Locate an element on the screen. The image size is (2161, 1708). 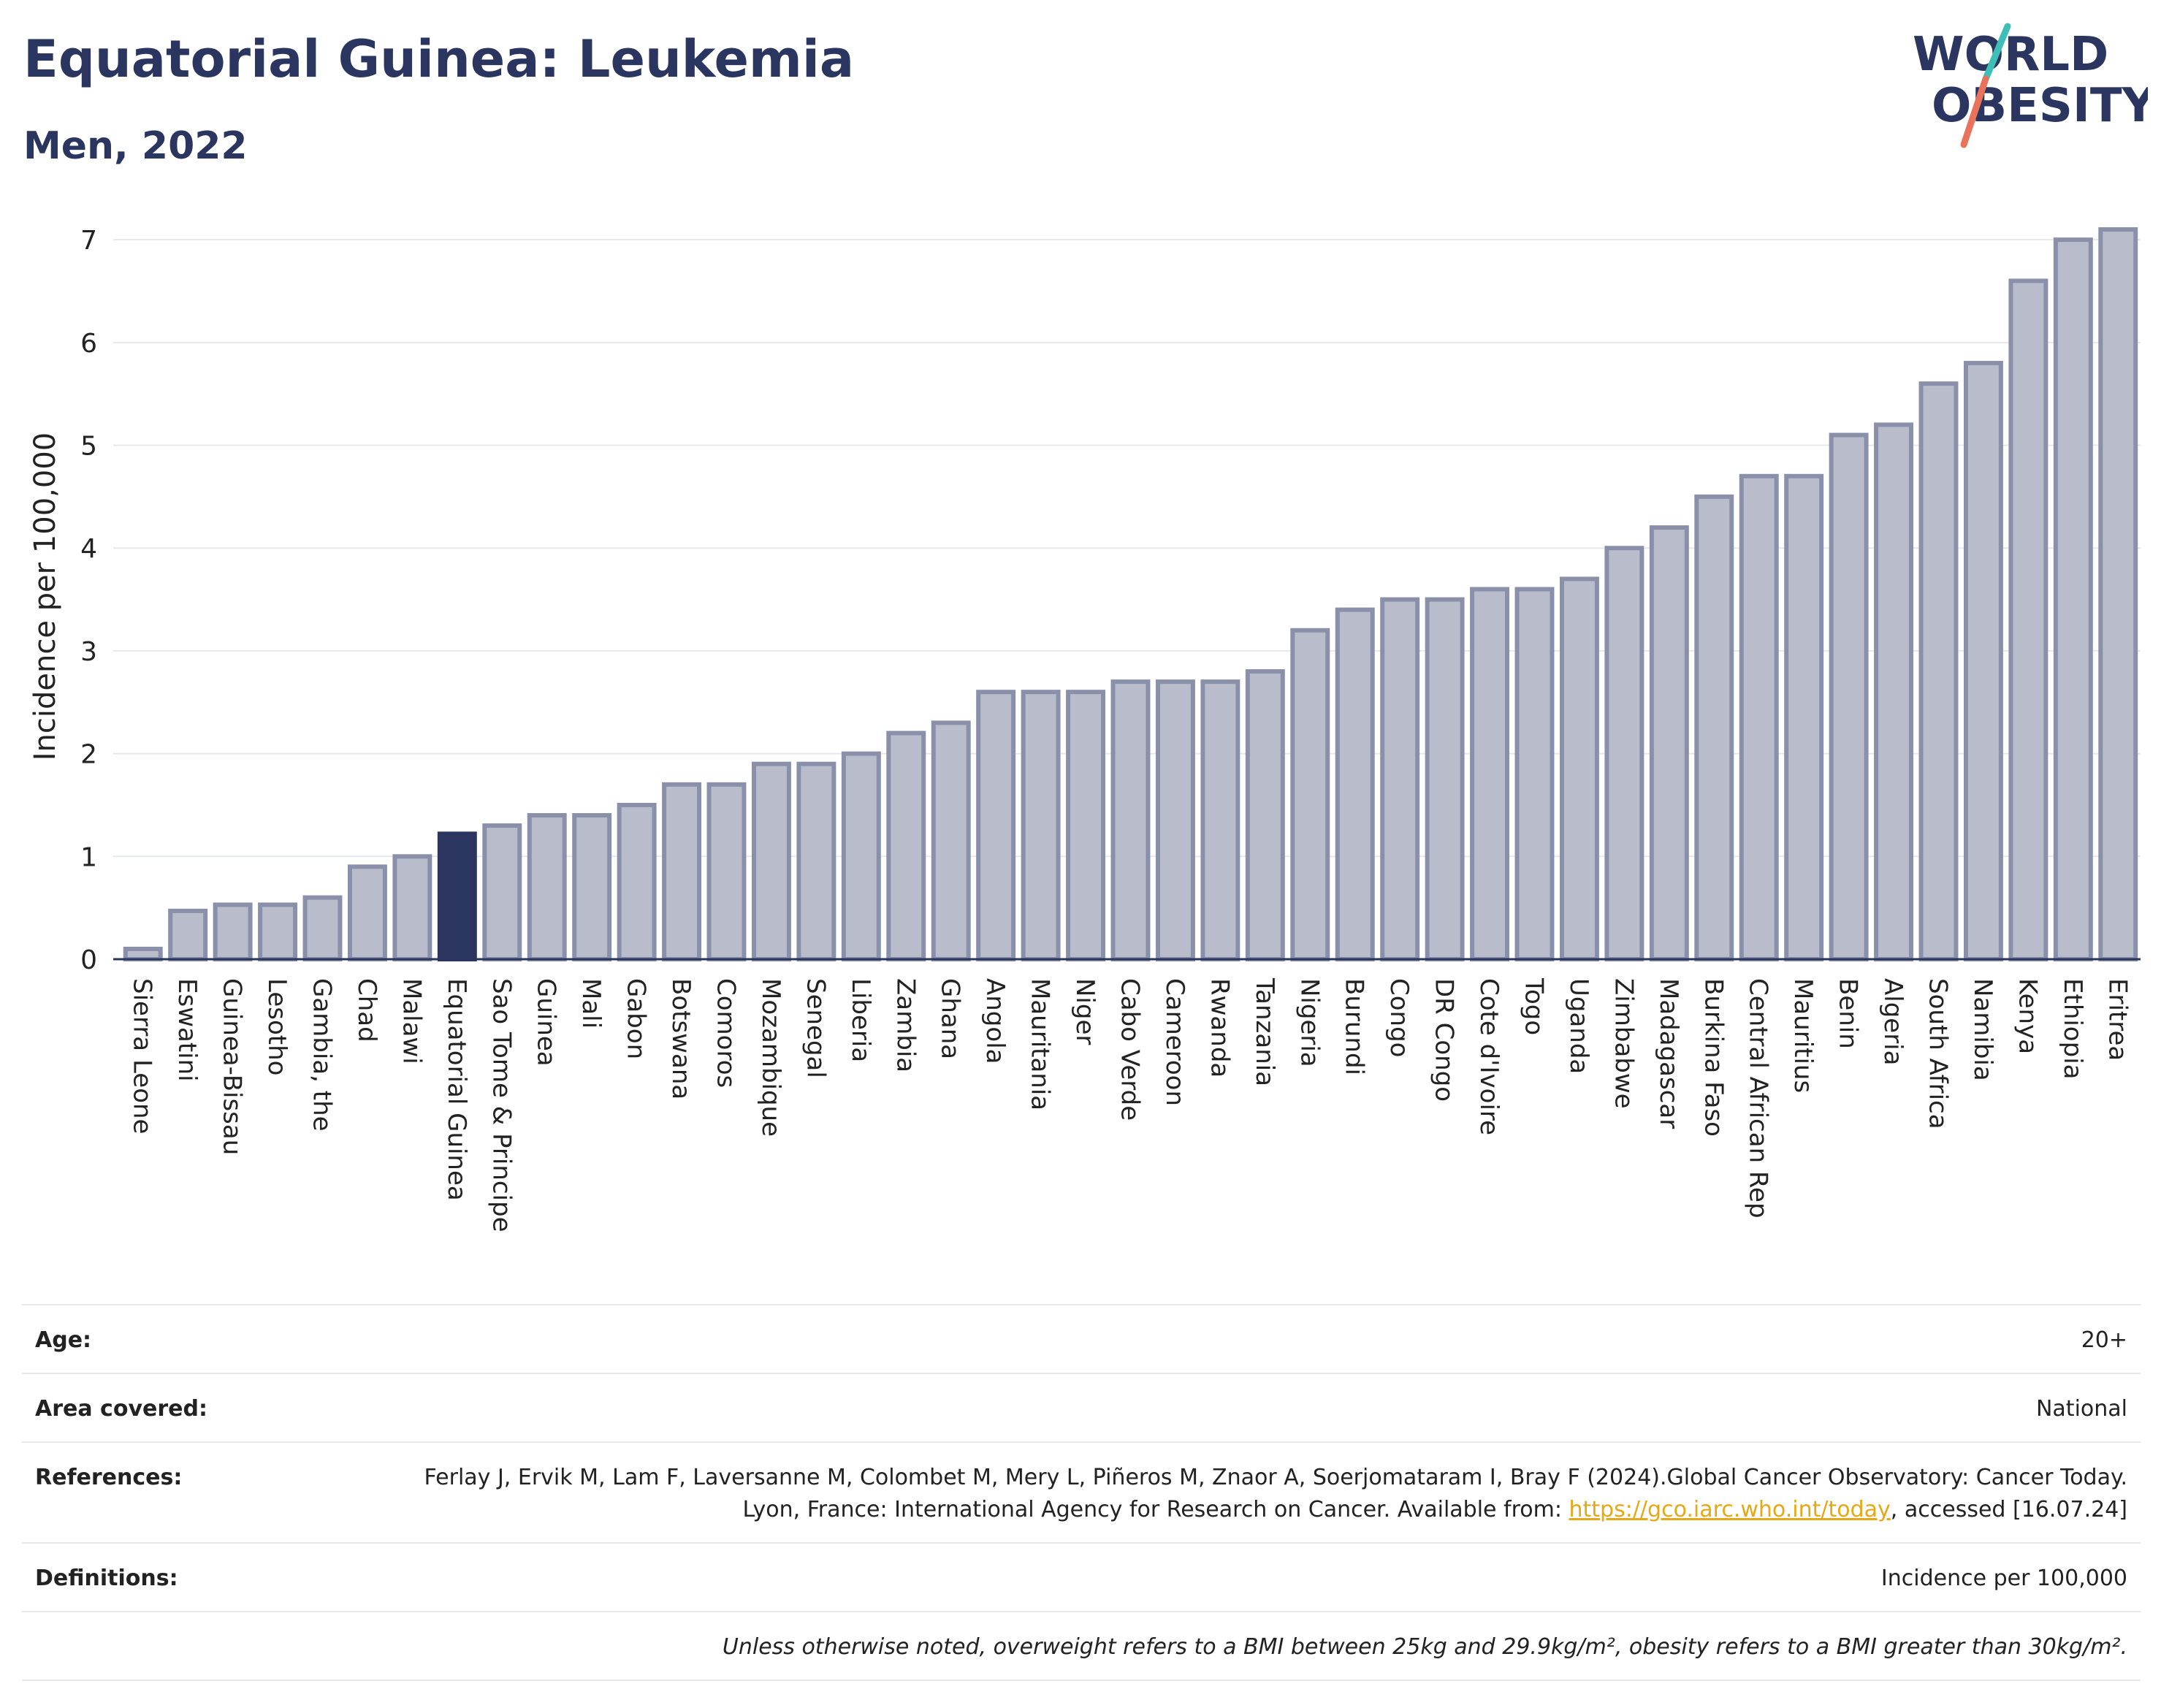
y-axis-title: Incidence per 100,000 is located at coordinates (45, 597).